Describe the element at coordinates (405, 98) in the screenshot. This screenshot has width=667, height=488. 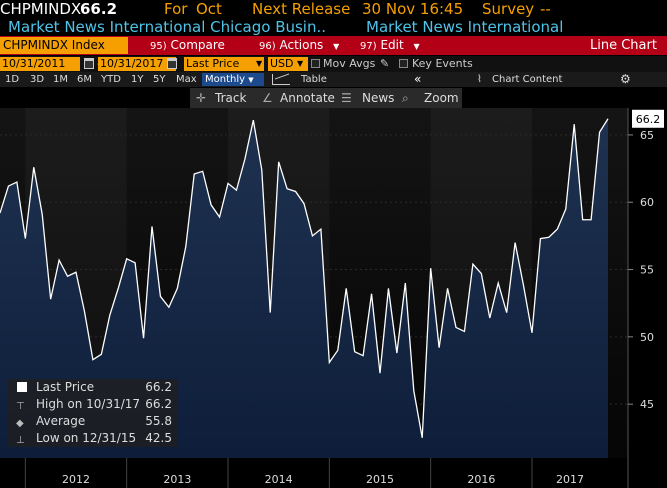
I see `zoom-icon: ⌕` at that location.